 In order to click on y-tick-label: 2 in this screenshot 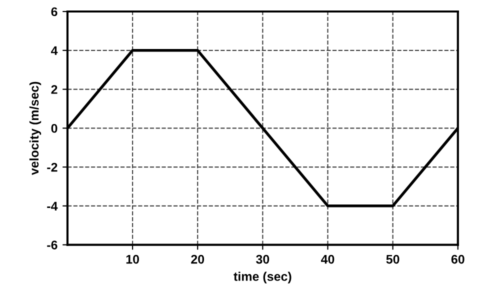, I will do `click(54, 89)`.